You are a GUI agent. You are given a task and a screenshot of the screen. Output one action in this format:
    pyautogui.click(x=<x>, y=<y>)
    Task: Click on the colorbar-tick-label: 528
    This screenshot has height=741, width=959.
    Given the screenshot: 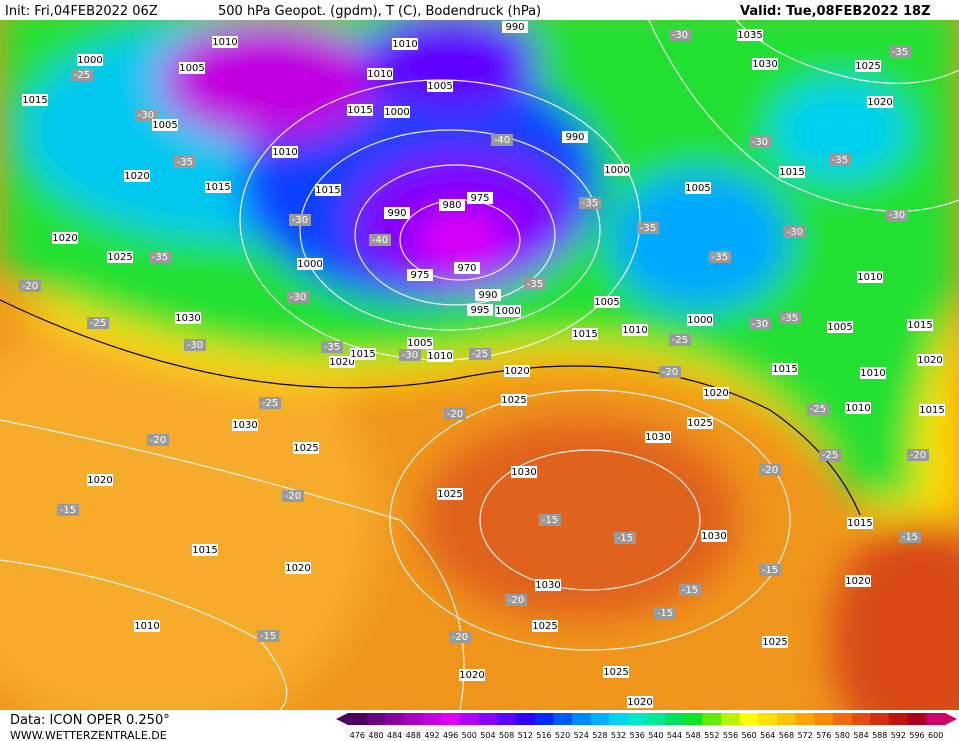 What is the action you would take?
    pyautogui.click(x=599, y=735)
    